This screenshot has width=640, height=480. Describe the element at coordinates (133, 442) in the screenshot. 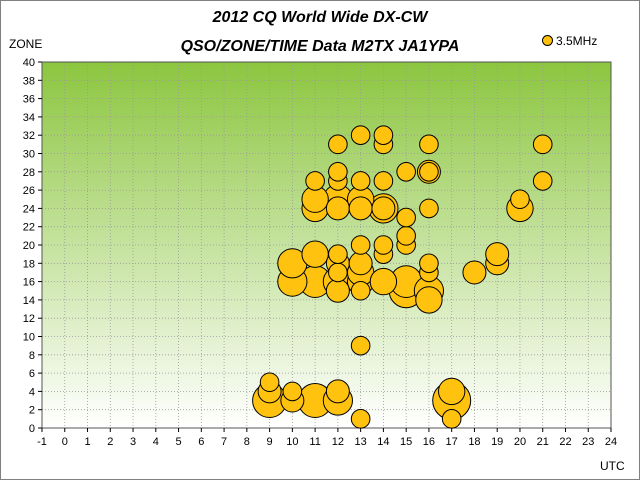

I see `x-tick-label: 3` at that location.